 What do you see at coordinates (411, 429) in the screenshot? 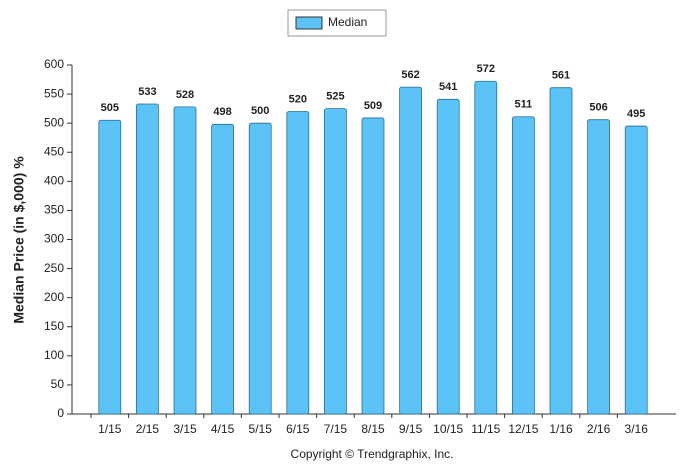
I see `x-tick-label: 9/15` at bounding box center [411, 429].